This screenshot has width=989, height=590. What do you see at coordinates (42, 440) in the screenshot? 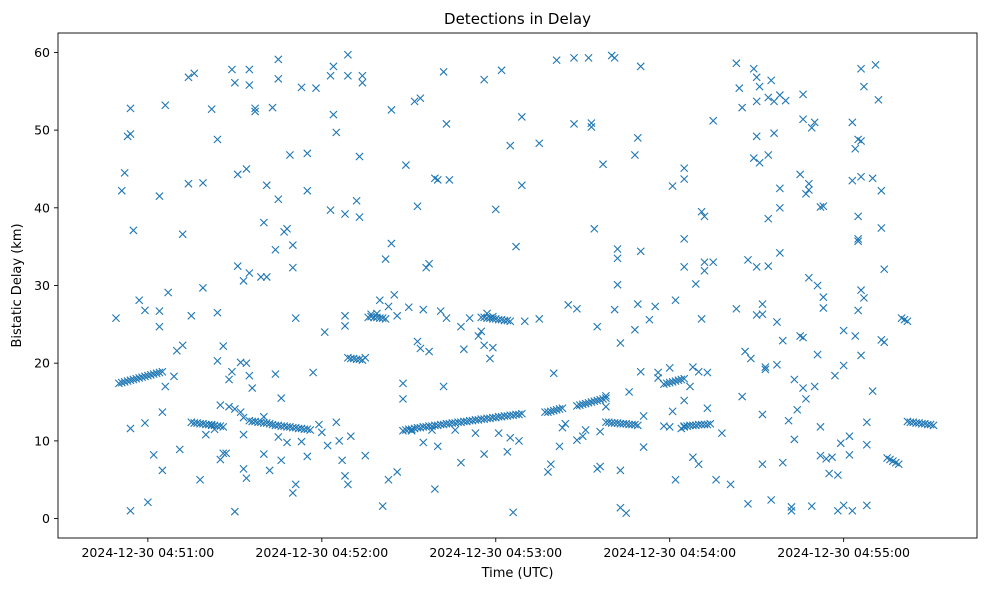
I see `y-tick-label: 10` at bounding box center [42, 440].